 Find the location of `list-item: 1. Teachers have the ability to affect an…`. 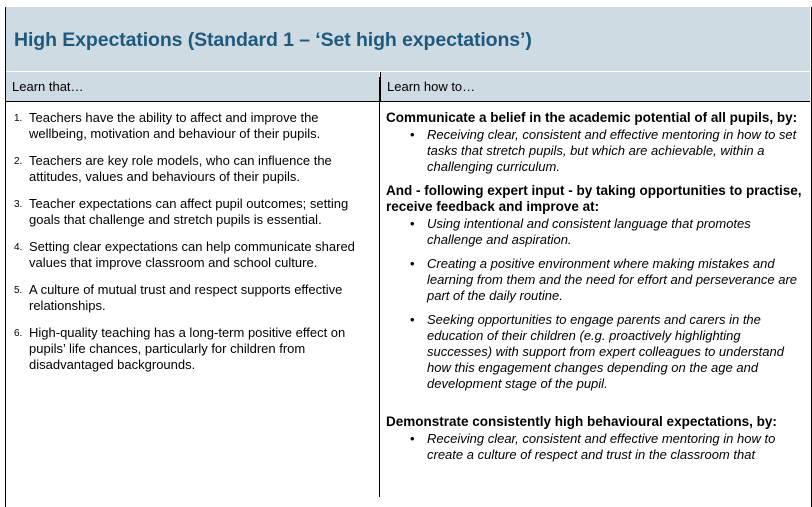

list-item: 1. Teachers have the ability to affect an… is located at coordinates (190, 126).